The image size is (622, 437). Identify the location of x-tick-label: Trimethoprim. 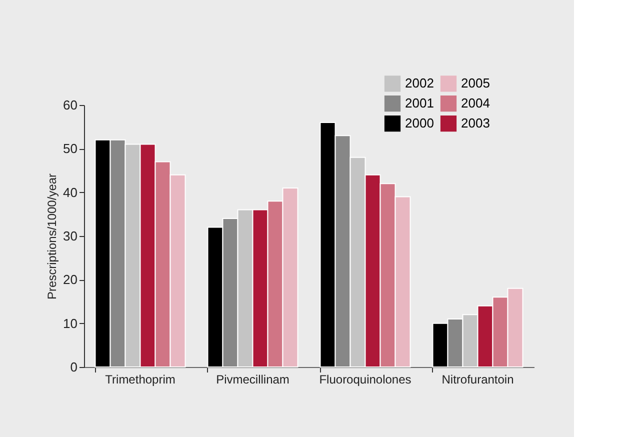
(140, 379).